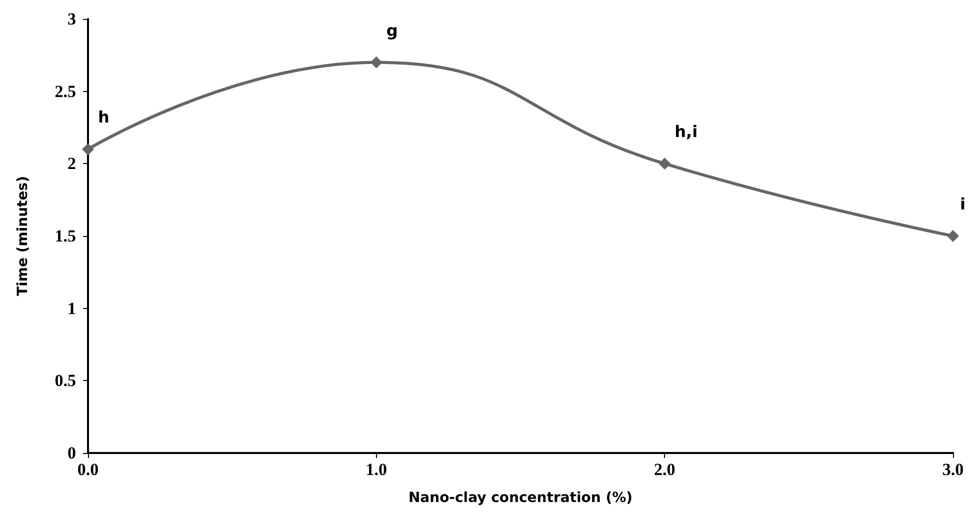 Image resolution: width=980 pixels, height=519 pixels. I want to click on x-tick-label: 3.0, so click(953, 469).